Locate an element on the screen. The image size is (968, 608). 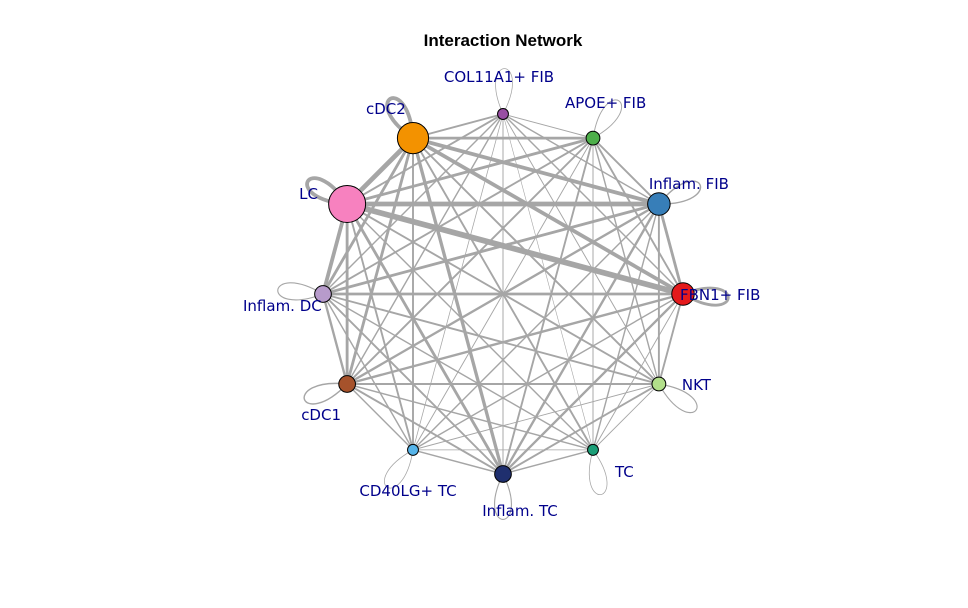
self-loop-cdc1 is located at coordinates (325, 393).